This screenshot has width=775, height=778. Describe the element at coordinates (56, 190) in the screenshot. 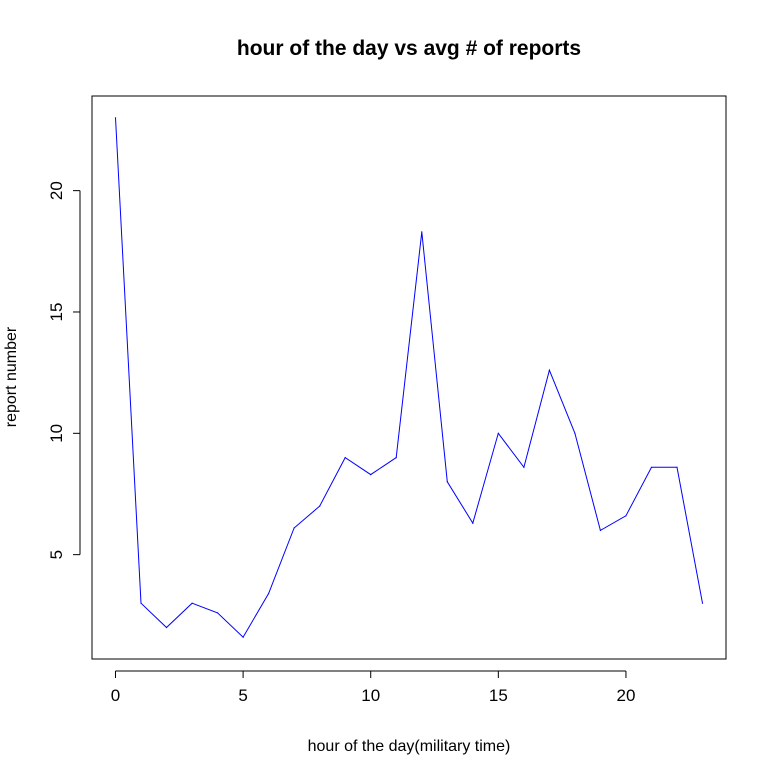

I see `y-tick-label: 20` at that location.